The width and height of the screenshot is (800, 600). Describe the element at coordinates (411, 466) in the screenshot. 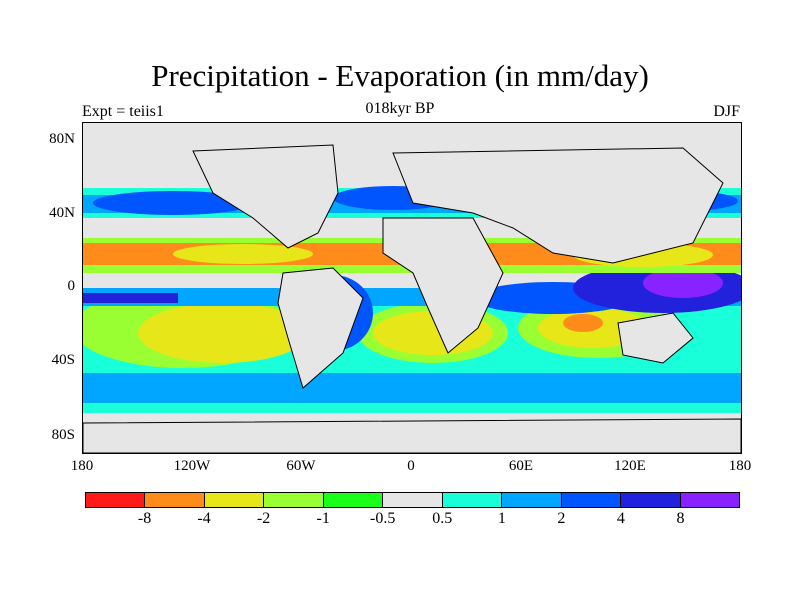

I see `x-tick-0: 0` at that location.